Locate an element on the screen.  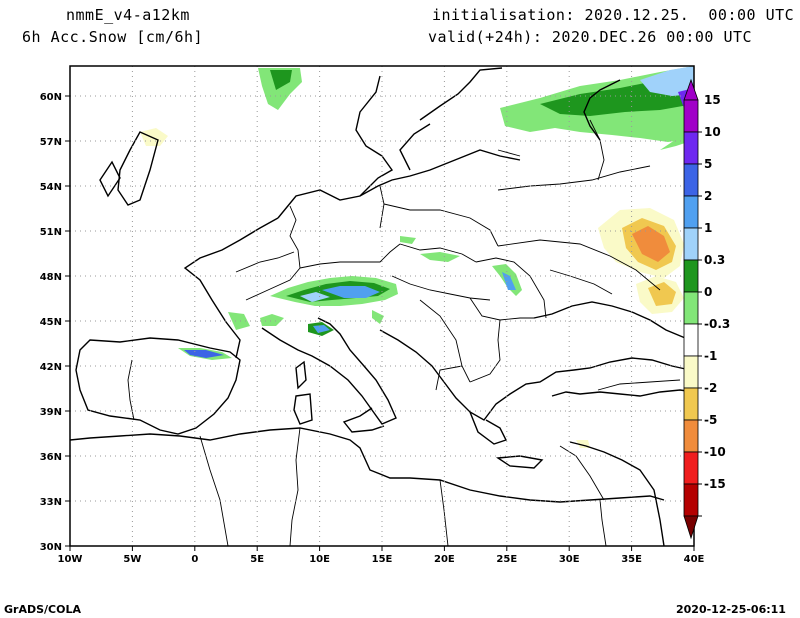
snow-field-pyrenees is located at coordinates (205, 354).